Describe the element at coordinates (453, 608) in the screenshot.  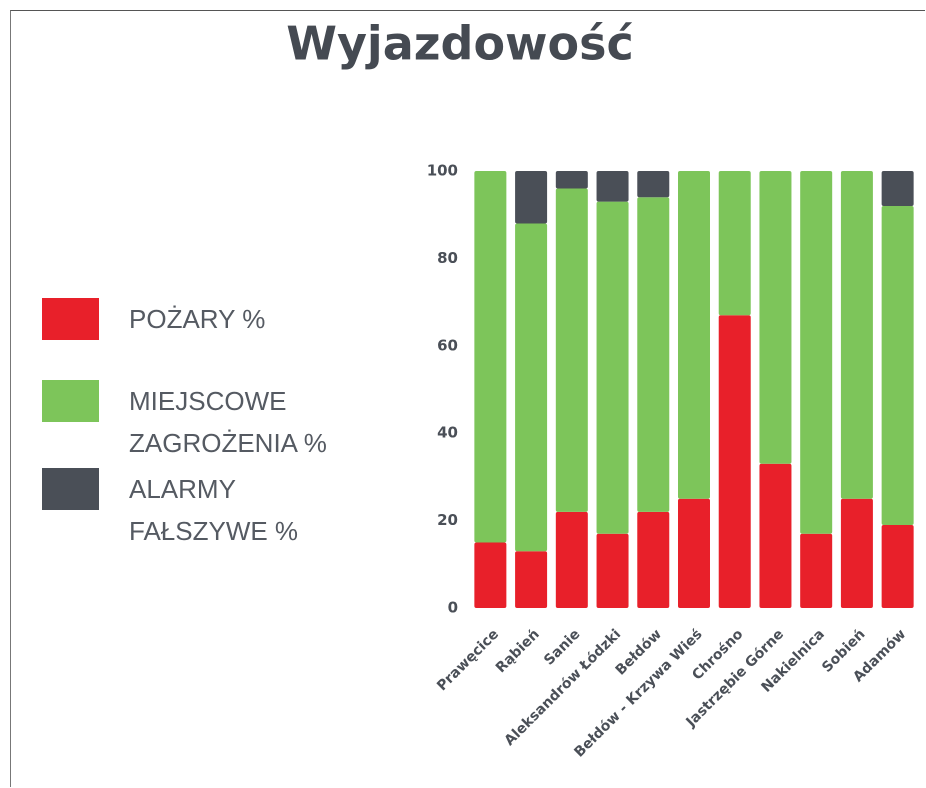
I see `y-tick-label: 0` at that location.